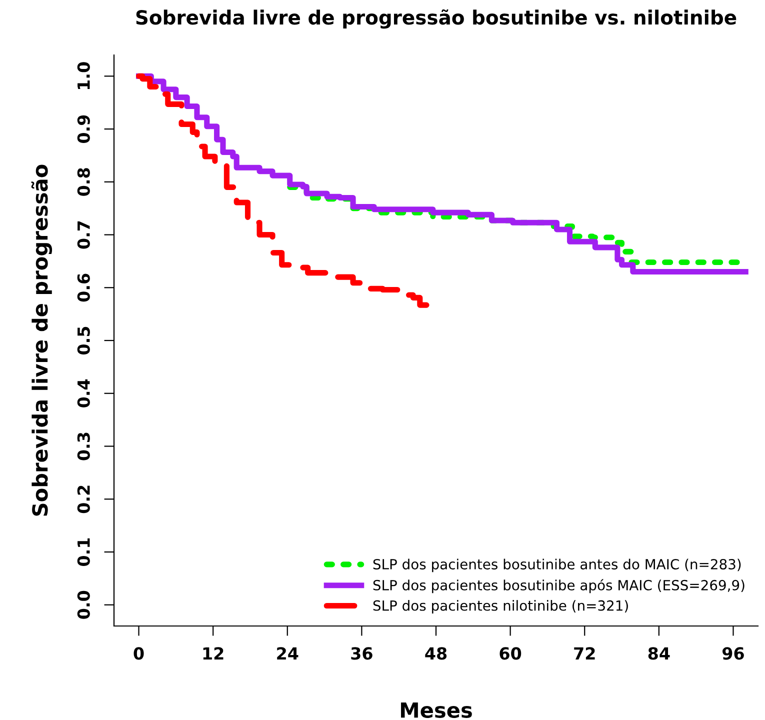 This screenshot has width=765, height=720. Describe the element at coordinates (500, 607) in the screenshot. I see `legend-label: SLP dos pacientes nilotinibe (n=321)` at that location.